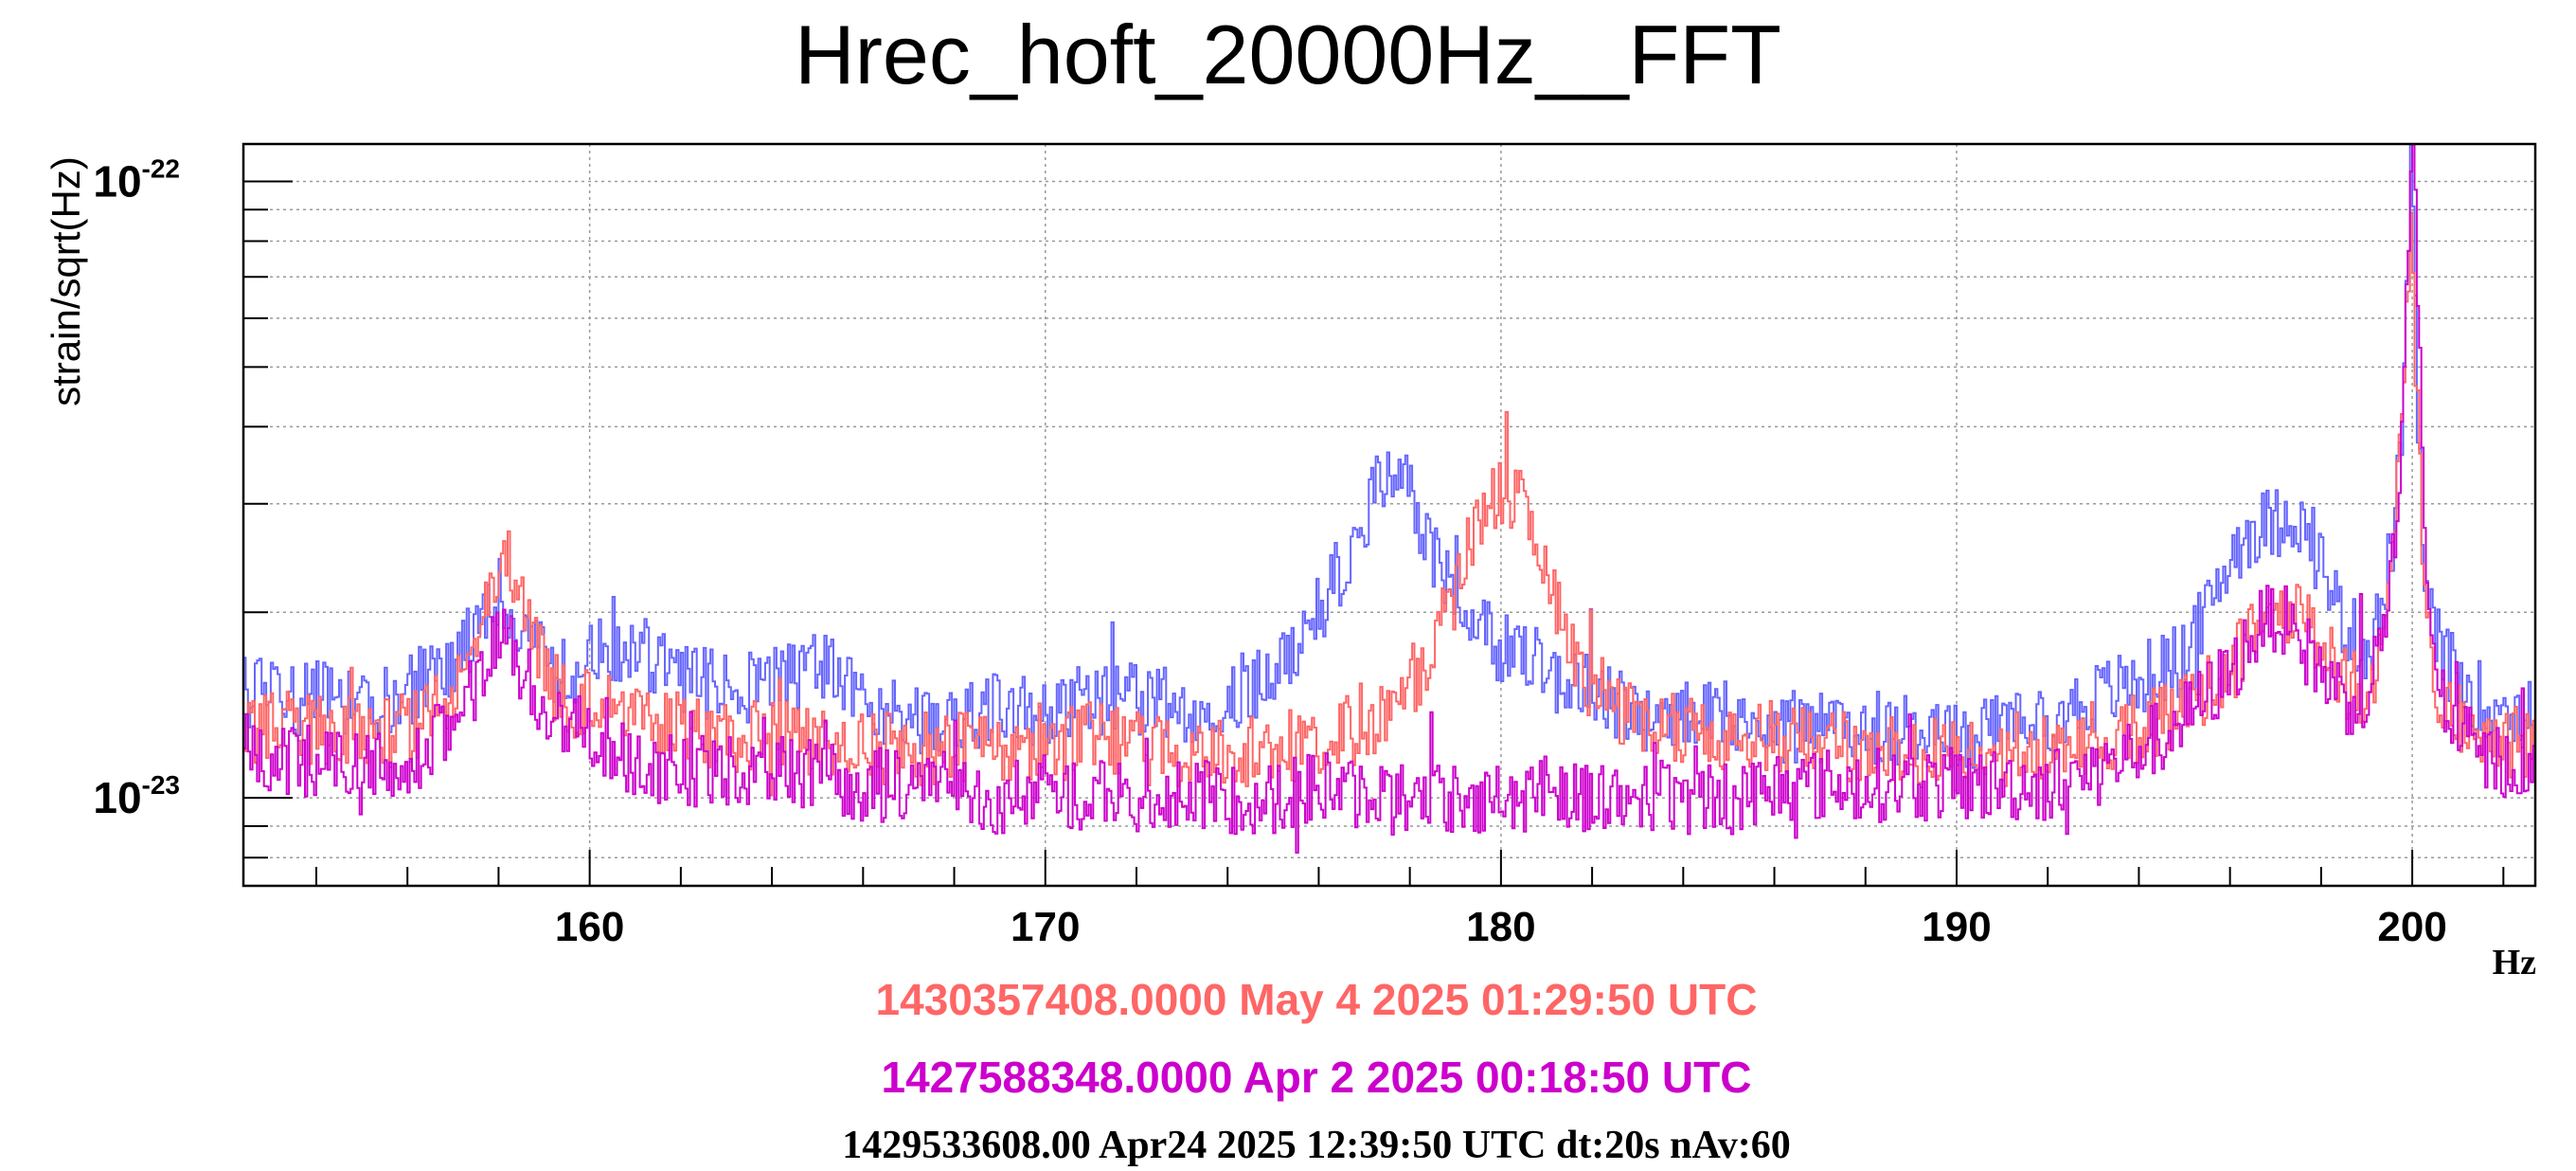 This screenshot has width=2576, height=1171. I want to click on y-axis-label: strain/sqrt(Hz), so click(66, 281).